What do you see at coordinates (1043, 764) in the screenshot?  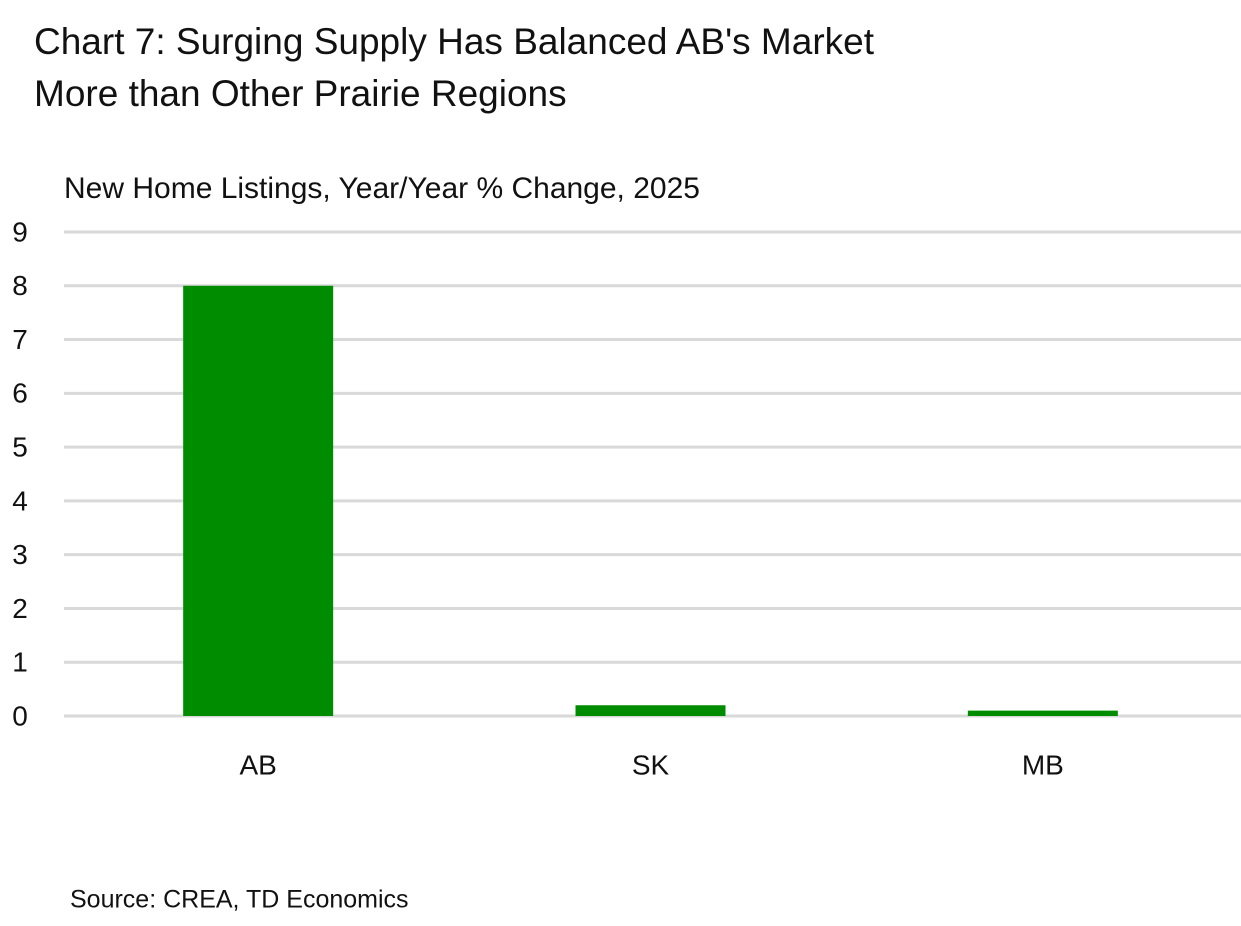 I see `x-tick-label: MB` at bounding box center [1043, 764].